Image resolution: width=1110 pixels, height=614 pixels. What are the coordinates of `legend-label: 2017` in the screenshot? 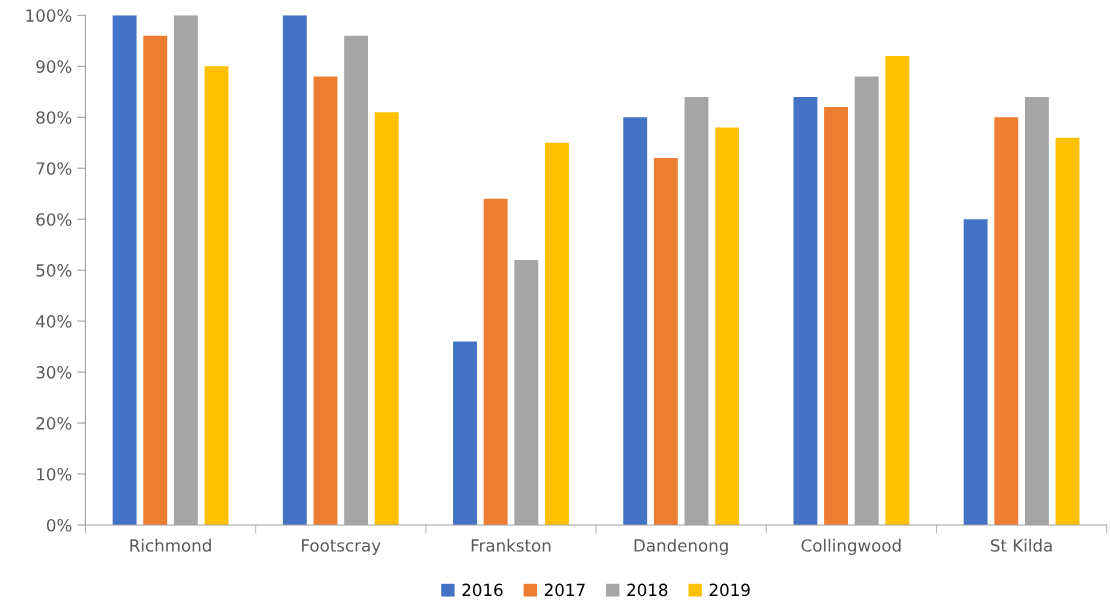 It's located at (564, 590).